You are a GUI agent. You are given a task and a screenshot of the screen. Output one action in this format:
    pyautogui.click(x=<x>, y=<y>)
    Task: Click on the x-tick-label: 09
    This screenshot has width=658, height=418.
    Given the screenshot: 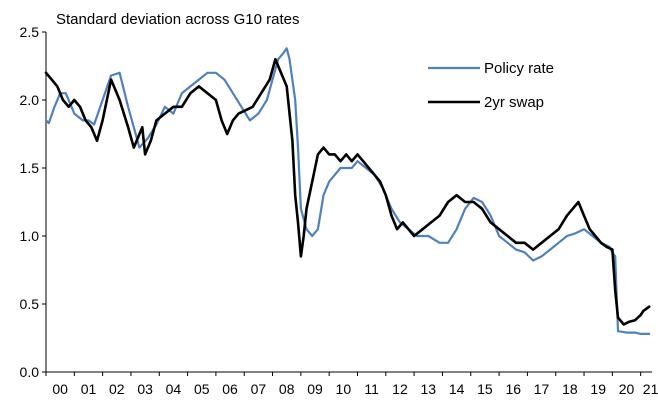 What is the action you would take?
    pyautogui.click(x=315, y=389)
    